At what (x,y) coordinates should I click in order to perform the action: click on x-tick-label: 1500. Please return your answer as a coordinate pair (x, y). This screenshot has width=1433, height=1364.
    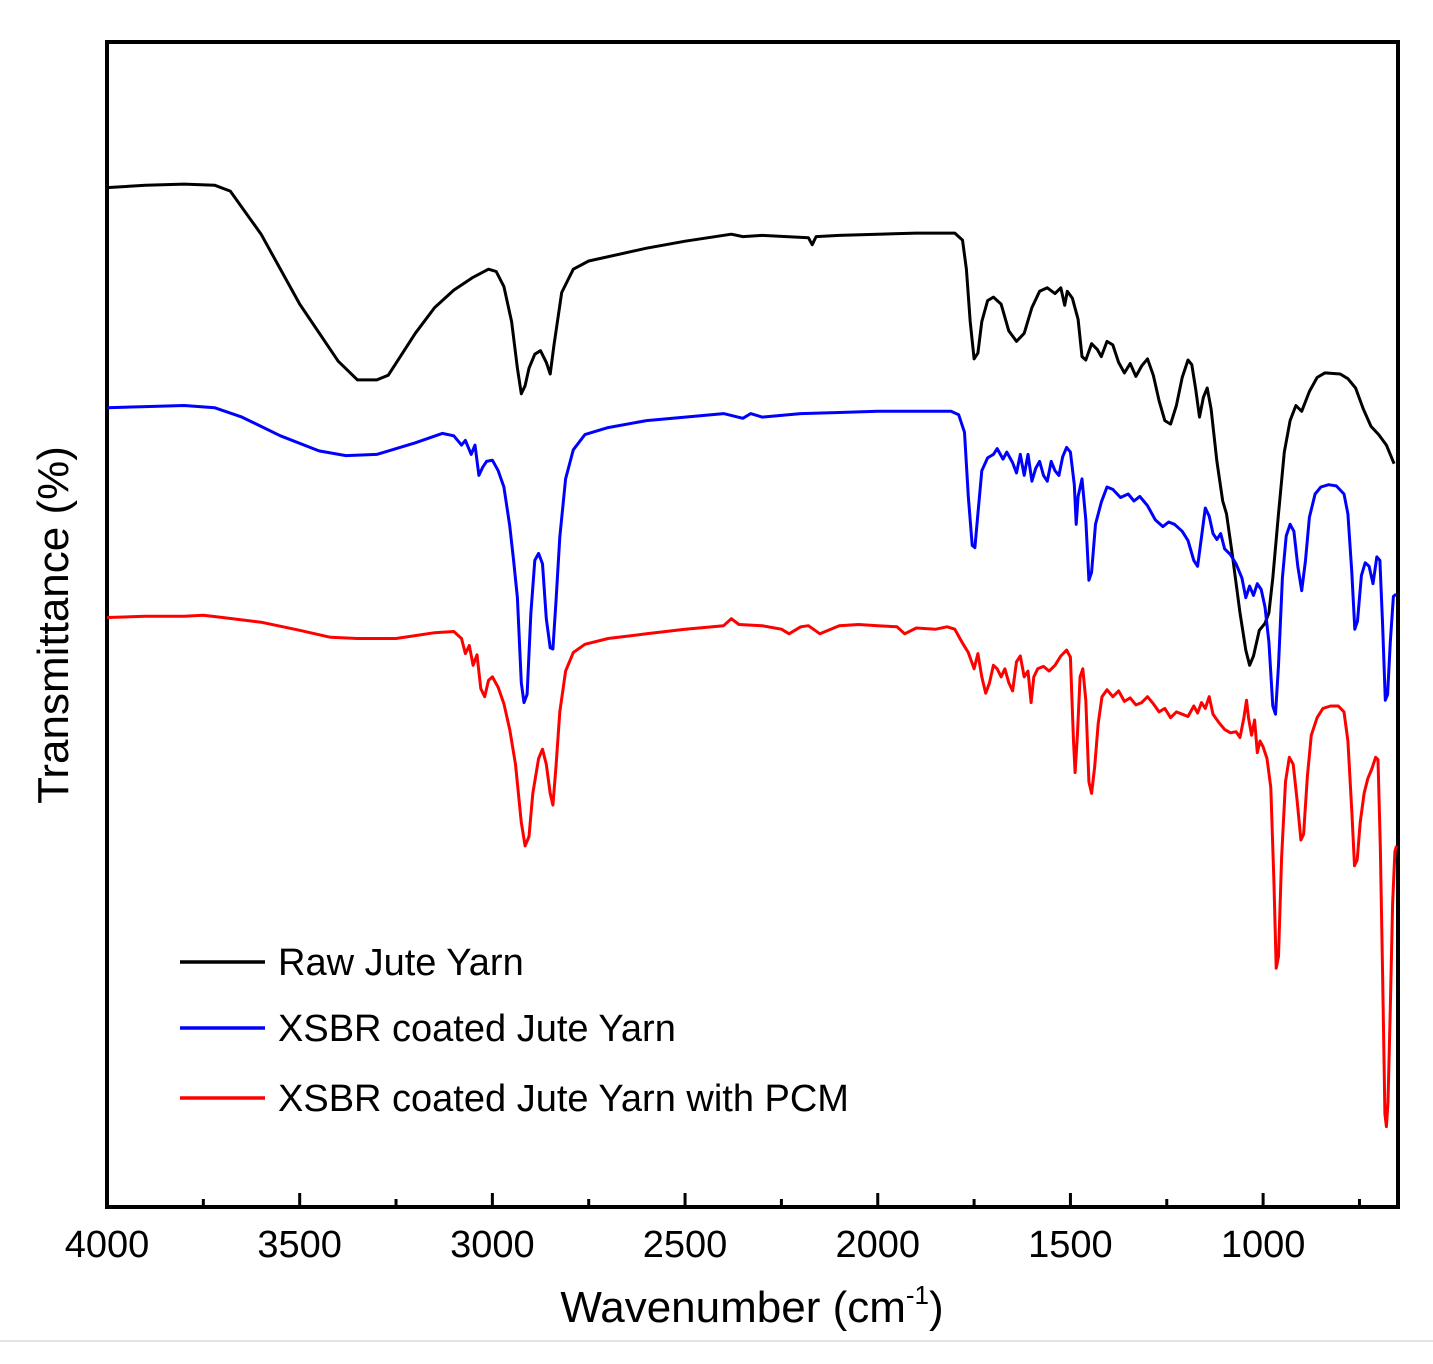
    Looking at the image, I should click on (1070, 1245).